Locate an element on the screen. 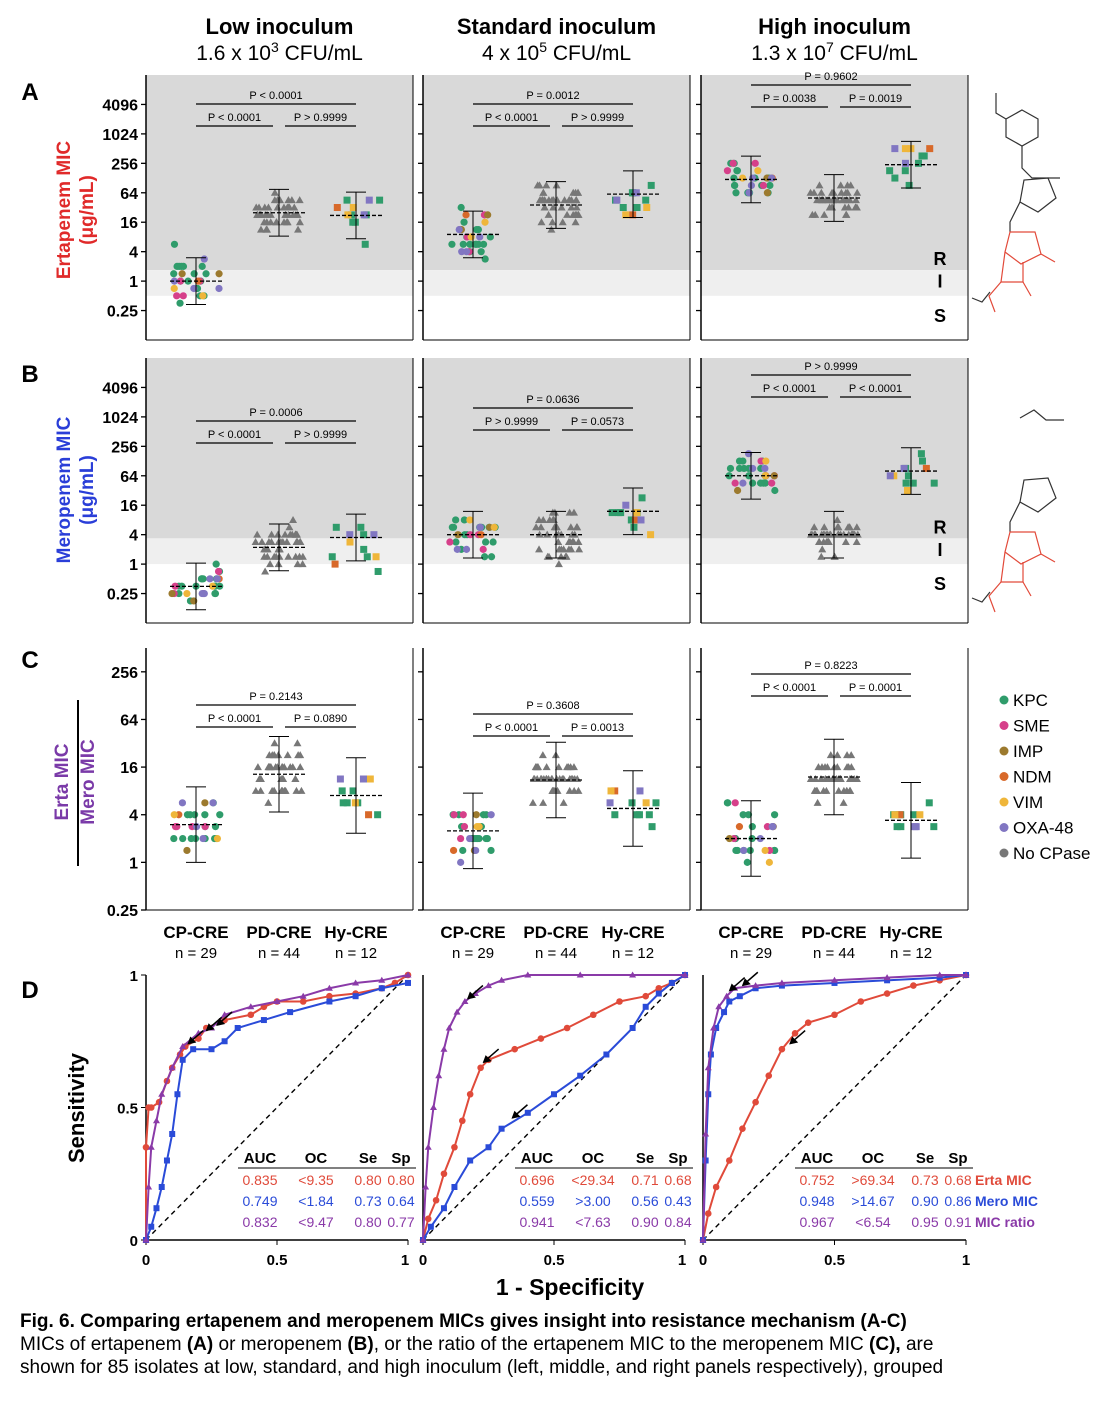 This screenshot has width=1104, height=1410. roc-table-cell: 0.43 is located at coordinates (677, 1201).